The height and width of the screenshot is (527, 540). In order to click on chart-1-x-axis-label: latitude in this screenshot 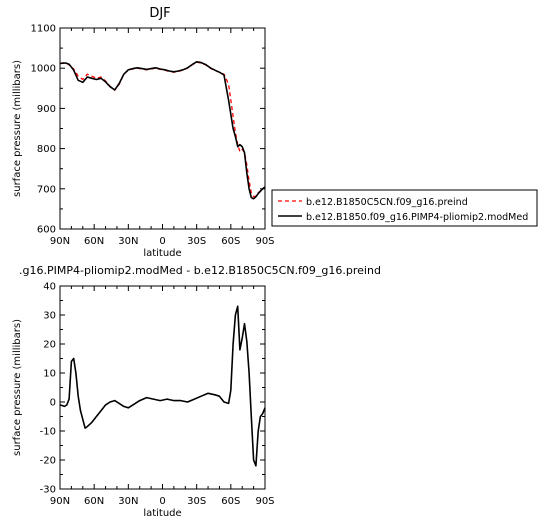, I will do `click(162, 253)`.